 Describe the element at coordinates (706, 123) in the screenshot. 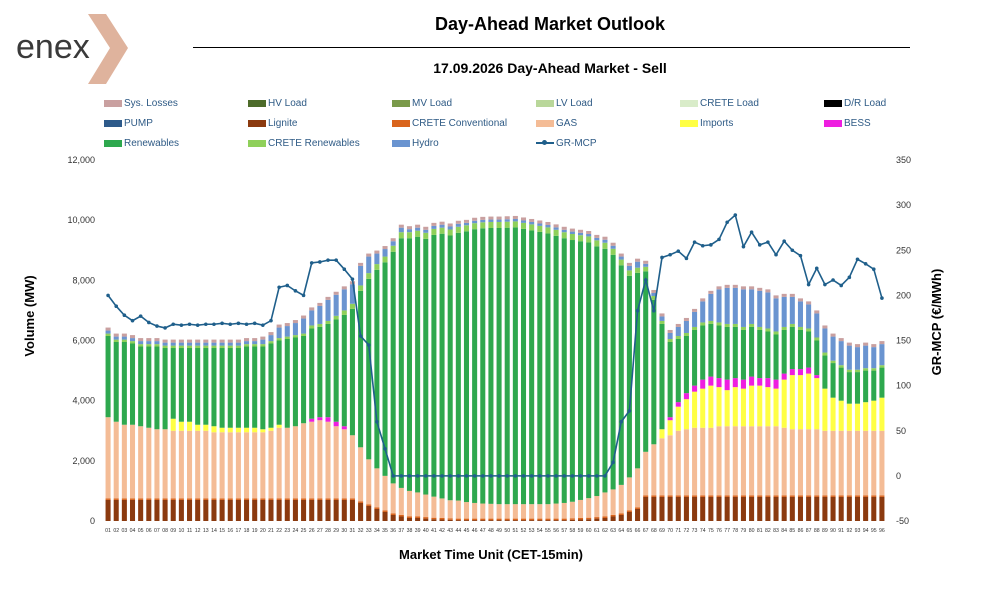

I see `legend-item-imports: Imports` at that location.